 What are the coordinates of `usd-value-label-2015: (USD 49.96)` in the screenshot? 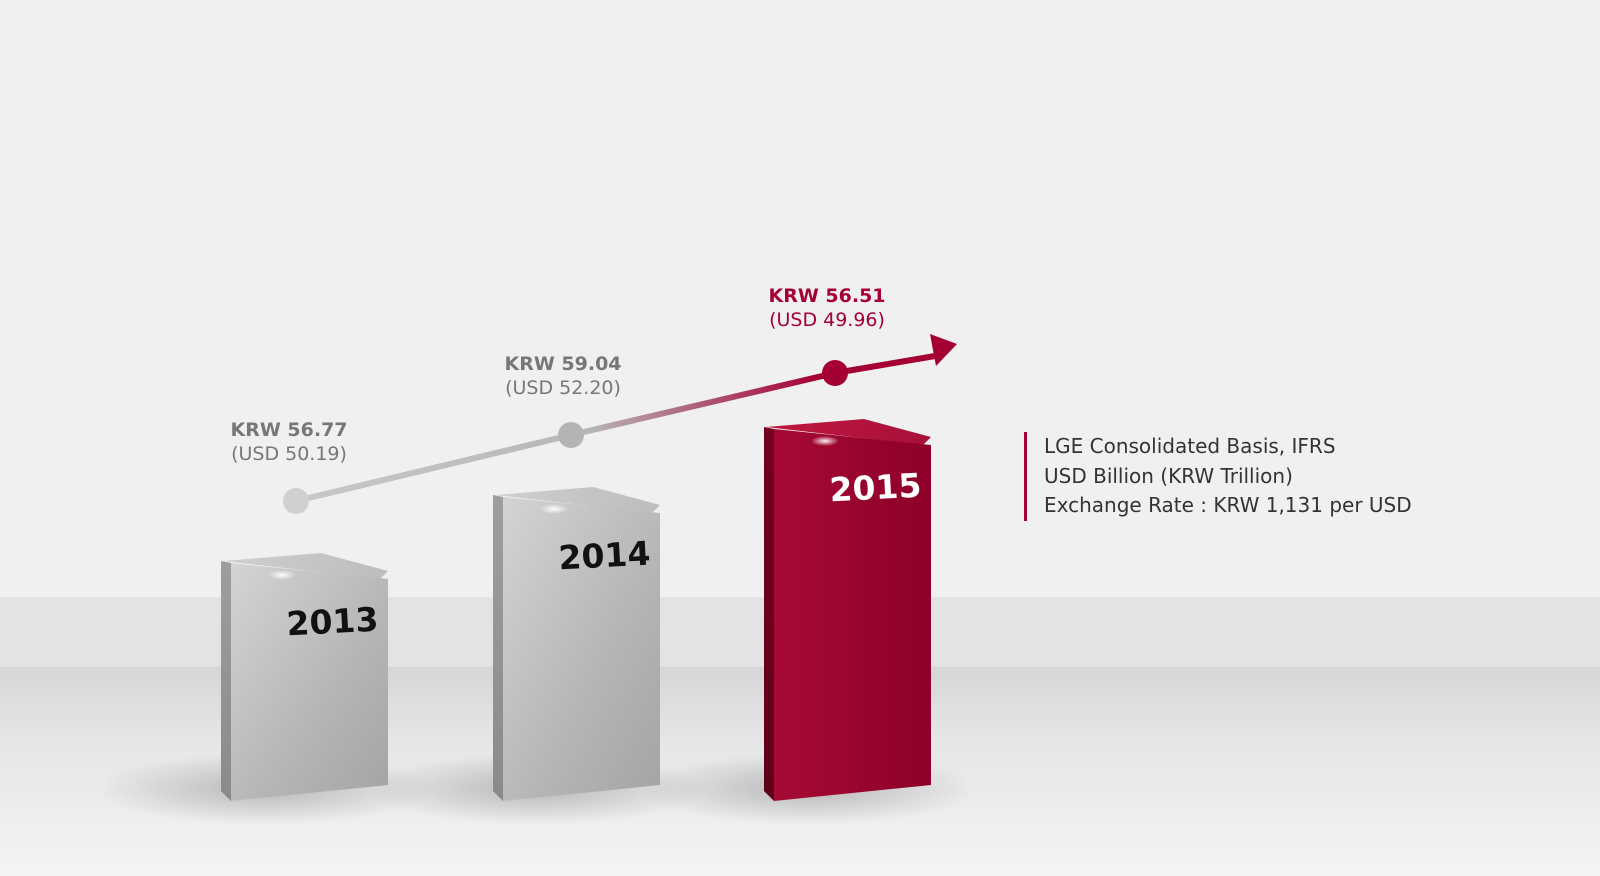 It's located at (827, 320).